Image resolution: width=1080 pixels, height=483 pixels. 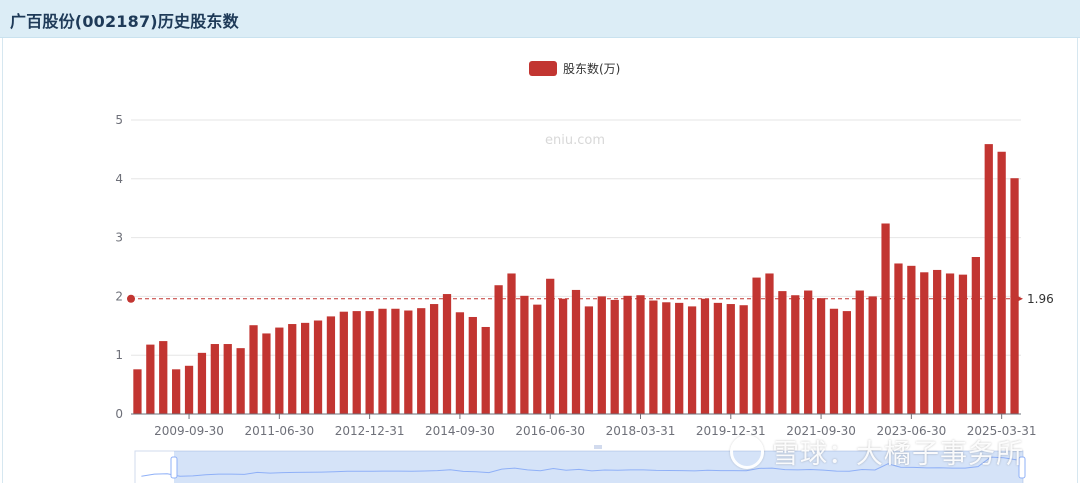 I want to click on zoom-left-handle, so click(x=174, y=467).